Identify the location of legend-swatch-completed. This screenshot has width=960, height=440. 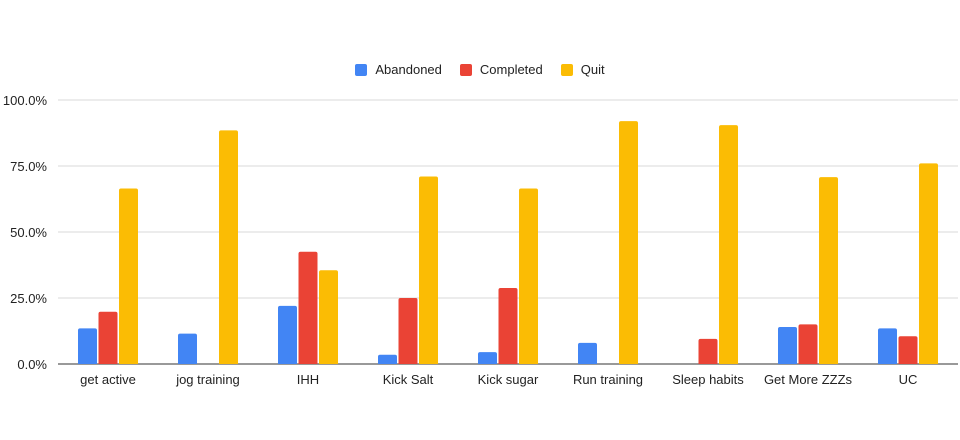
(465, 69).